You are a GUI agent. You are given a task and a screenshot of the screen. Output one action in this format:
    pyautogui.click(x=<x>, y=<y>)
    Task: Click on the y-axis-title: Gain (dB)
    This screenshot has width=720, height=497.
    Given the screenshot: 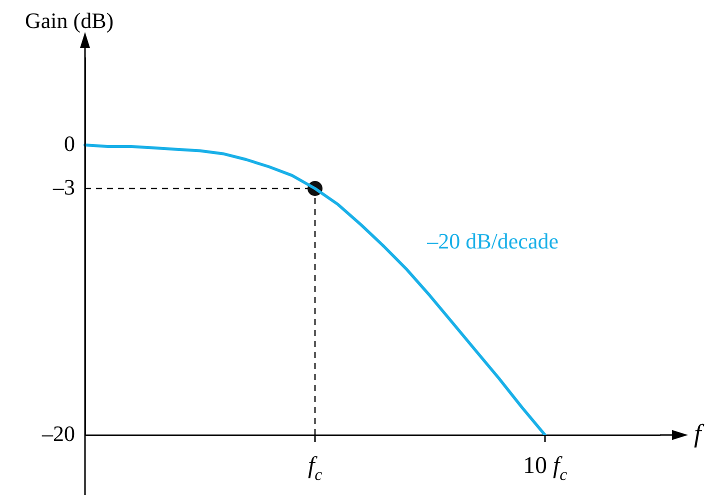 What is the action you would take?
    pyautogui.click(x=69, y=20)
    